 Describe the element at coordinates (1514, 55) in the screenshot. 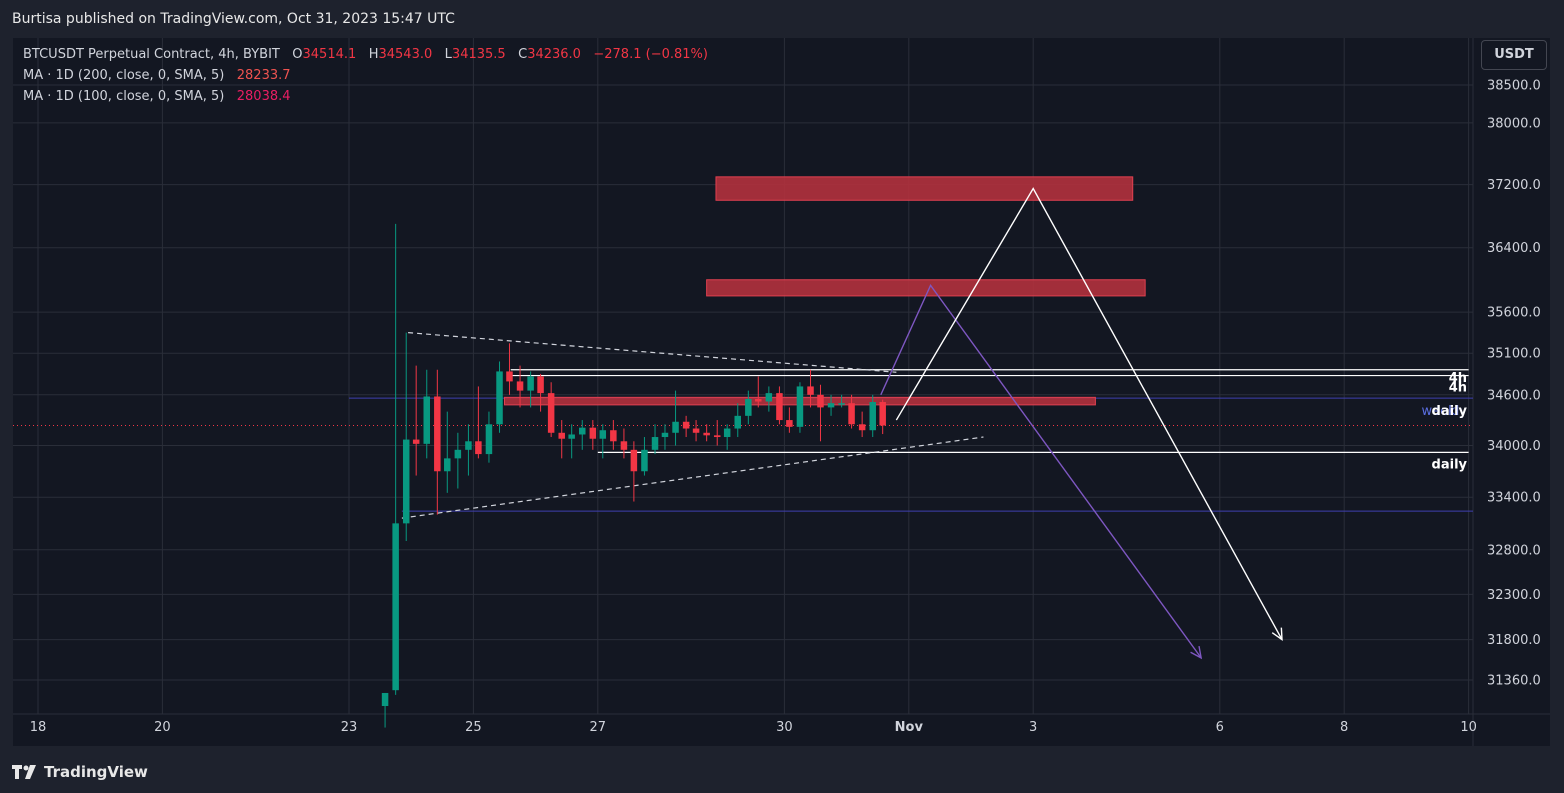

I see `currency-button: USDT` at that location.